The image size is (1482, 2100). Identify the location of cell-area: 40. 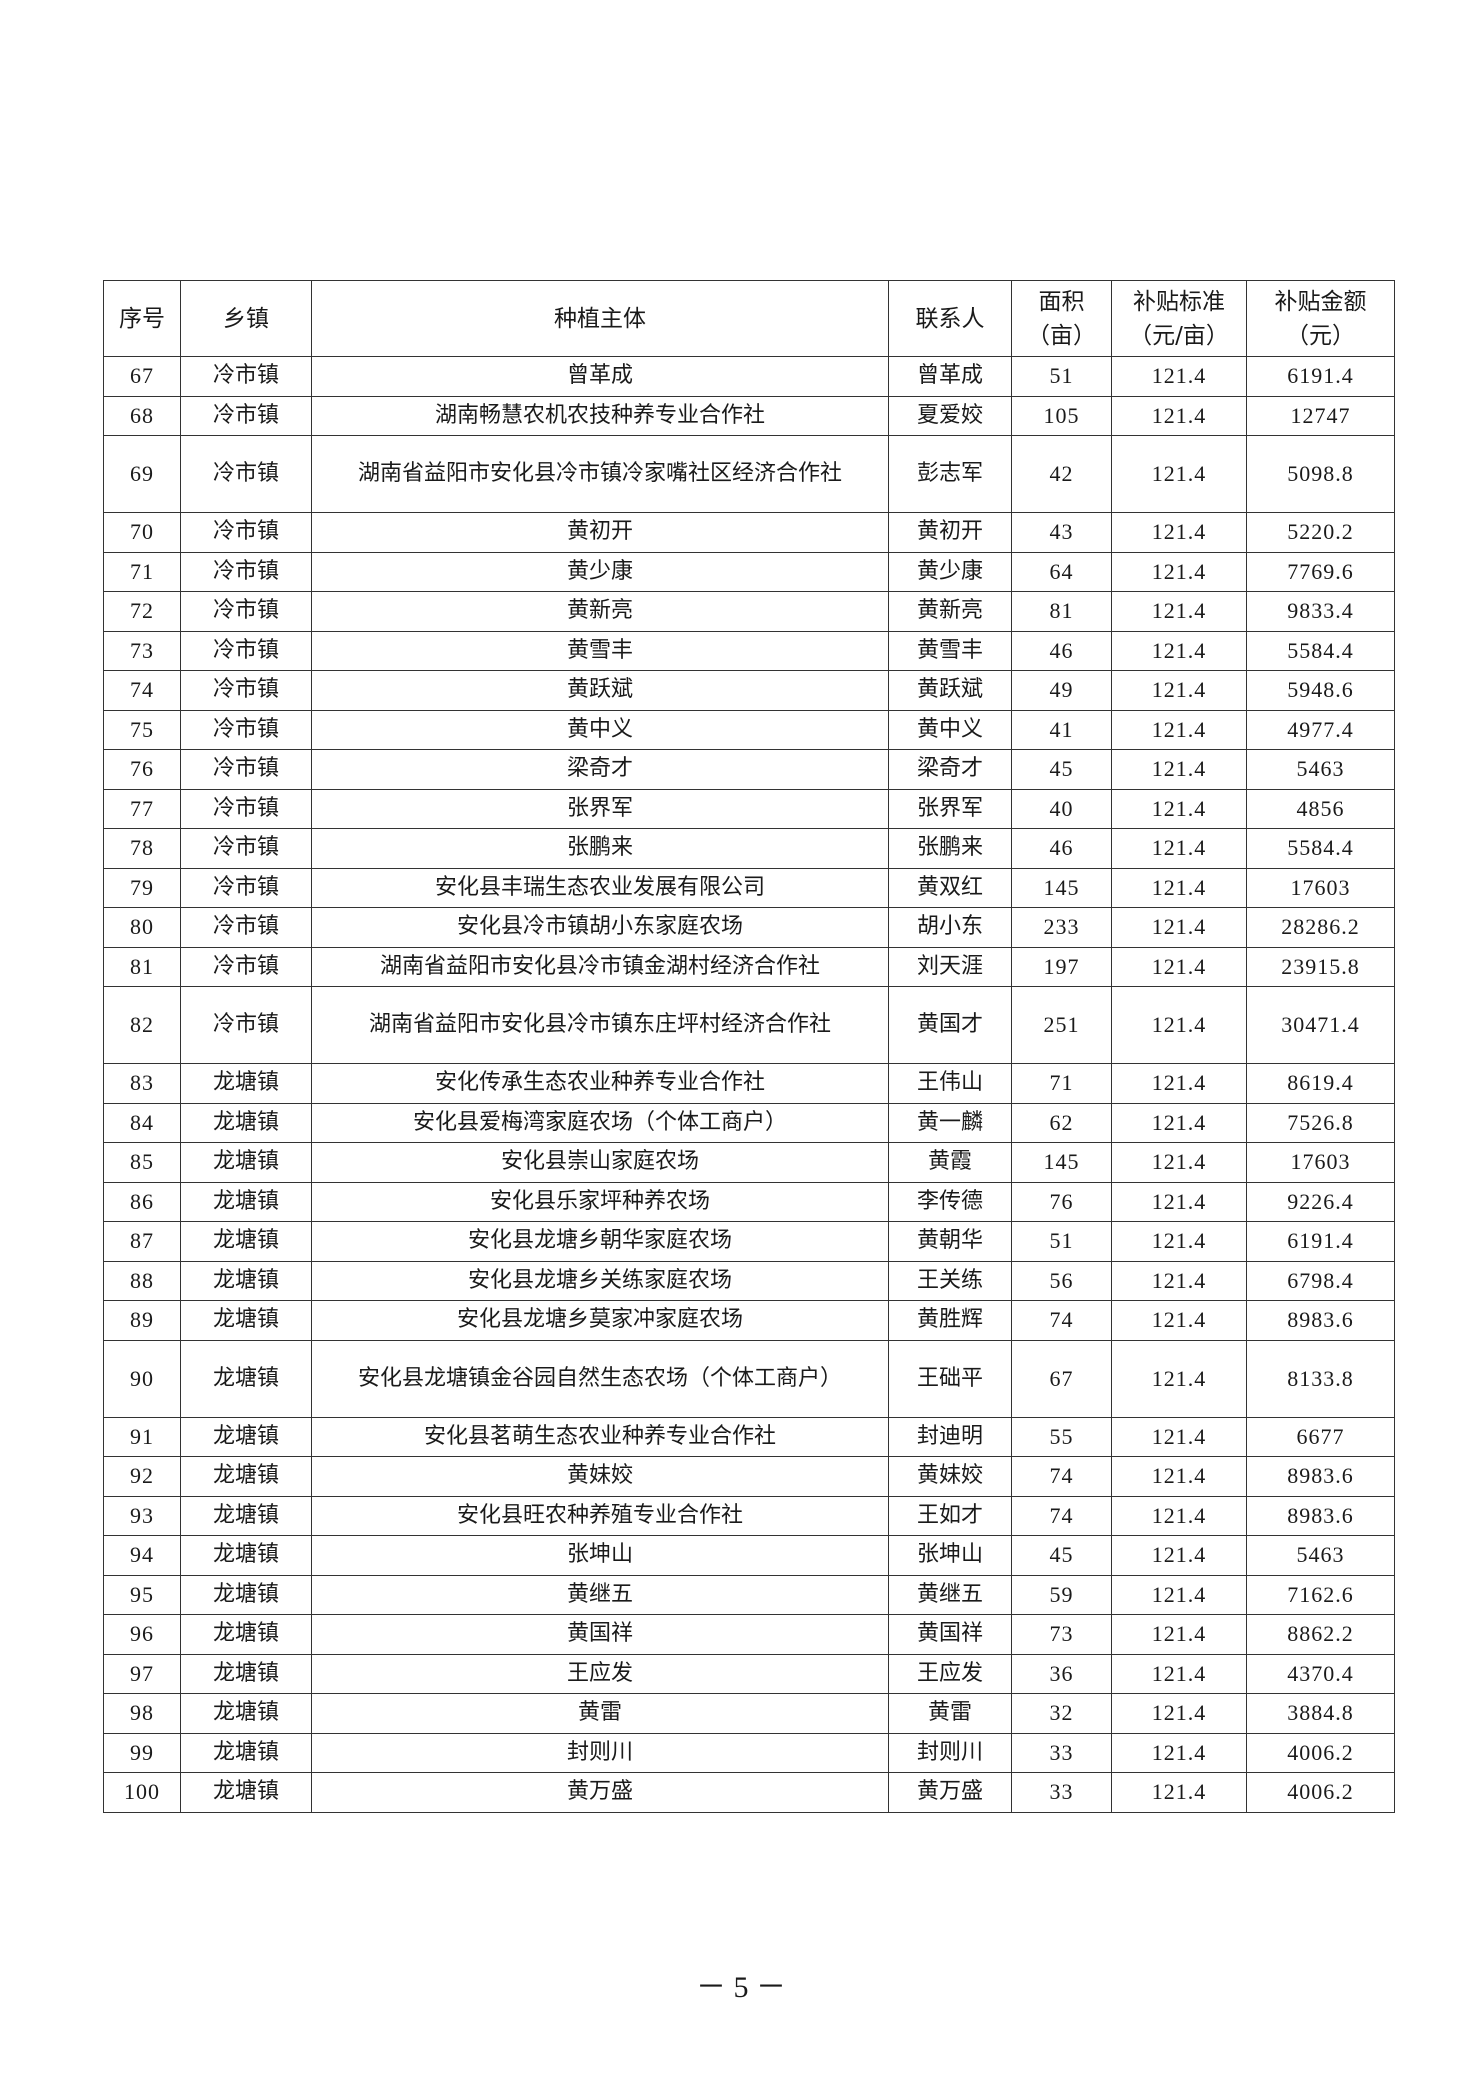
(1061, 808).